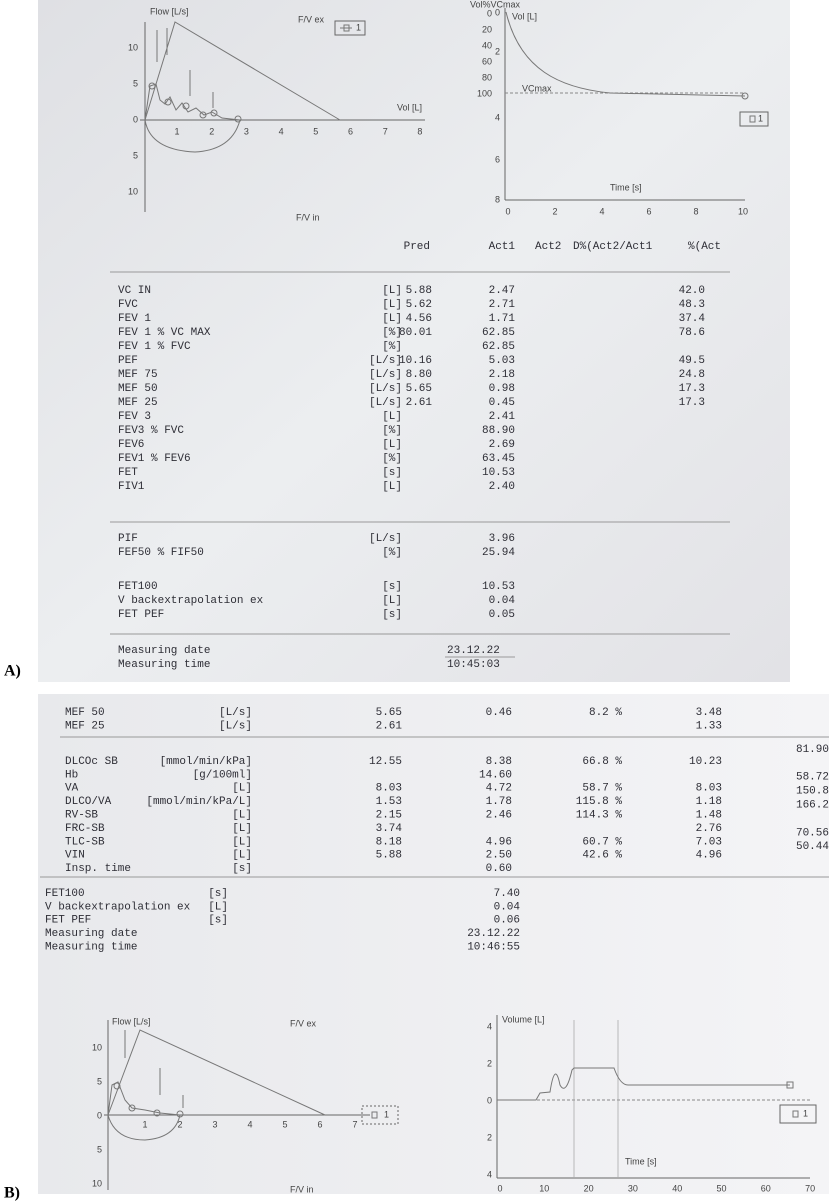  What do you see at coordinates (692, 333) in the screenshot?
I see `cell-pct: 78.6` at bounding box center [692, 333].